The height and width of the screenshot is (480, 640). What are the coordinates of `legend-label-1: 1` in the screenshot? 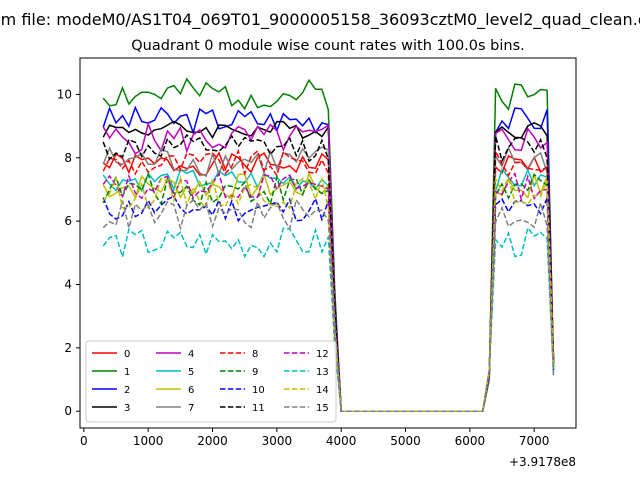 It's located at (127, 372).